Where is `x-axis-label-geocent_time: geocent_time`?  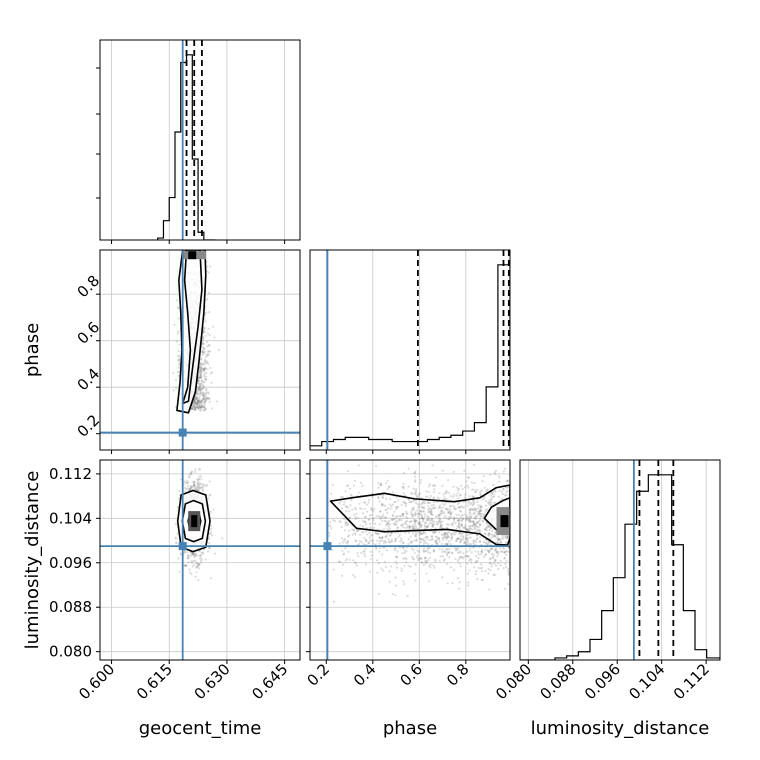
x-axis-label-geocent_time: geocent_time is located at coordinates (200, 728).